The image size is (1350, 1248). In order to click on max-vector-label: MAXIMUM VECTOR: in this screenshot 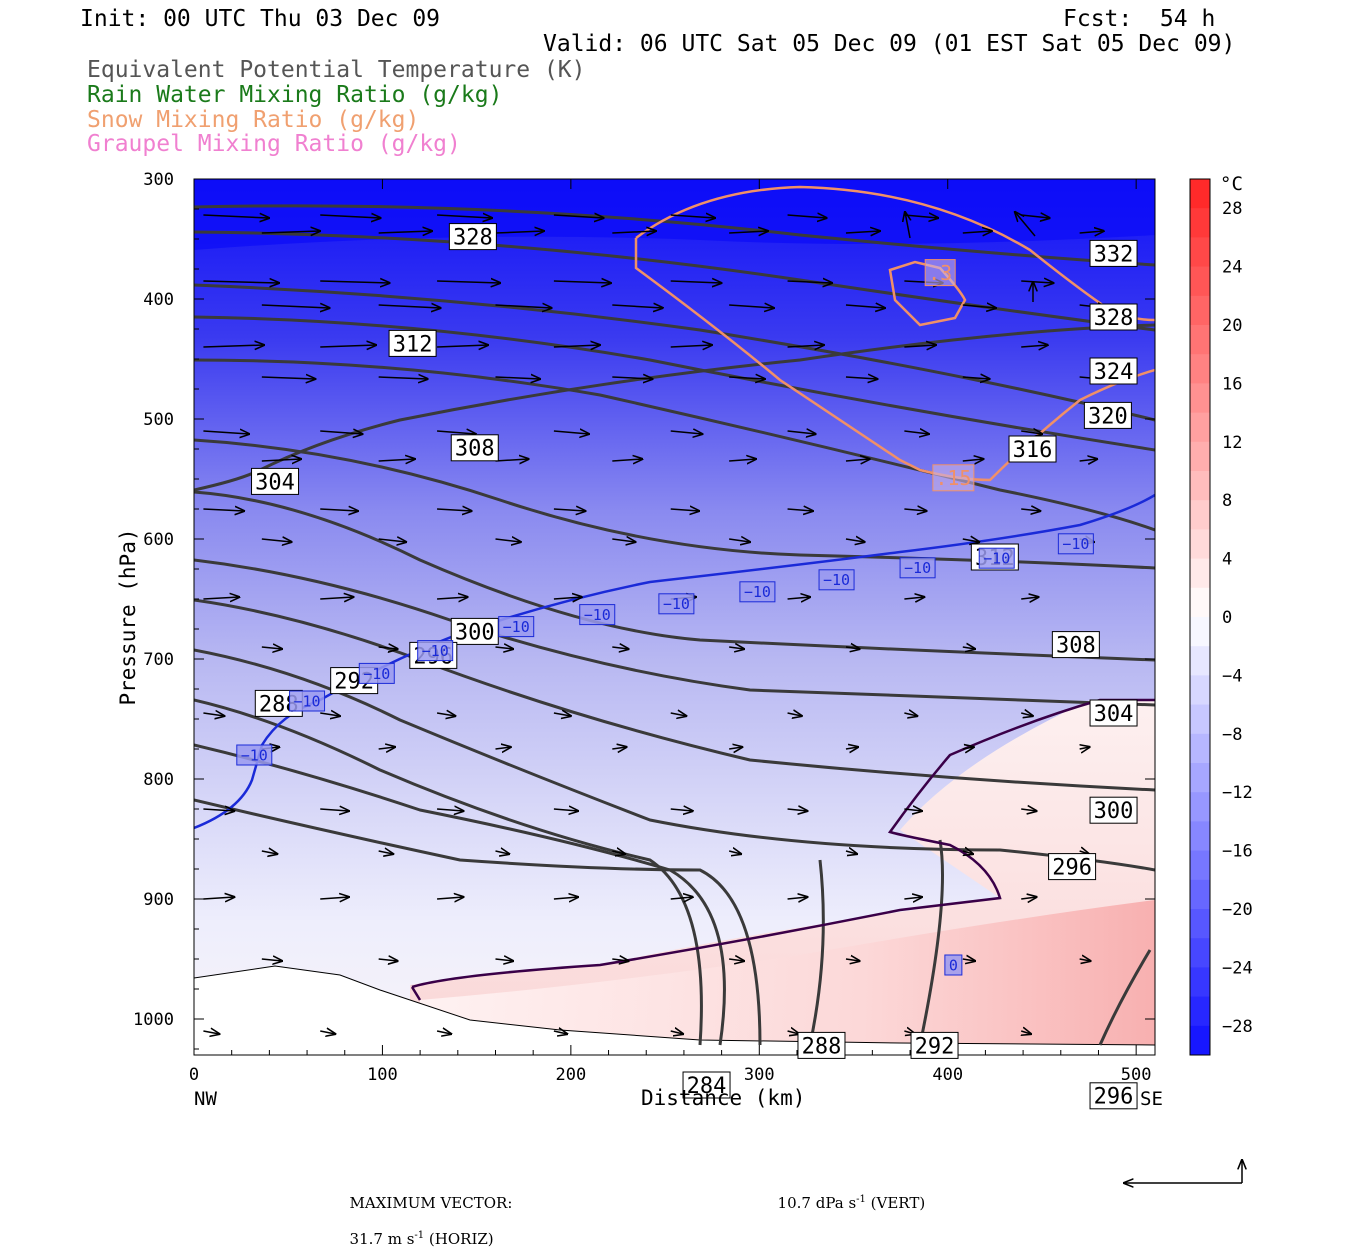, I will do `click(431, 1203)`.